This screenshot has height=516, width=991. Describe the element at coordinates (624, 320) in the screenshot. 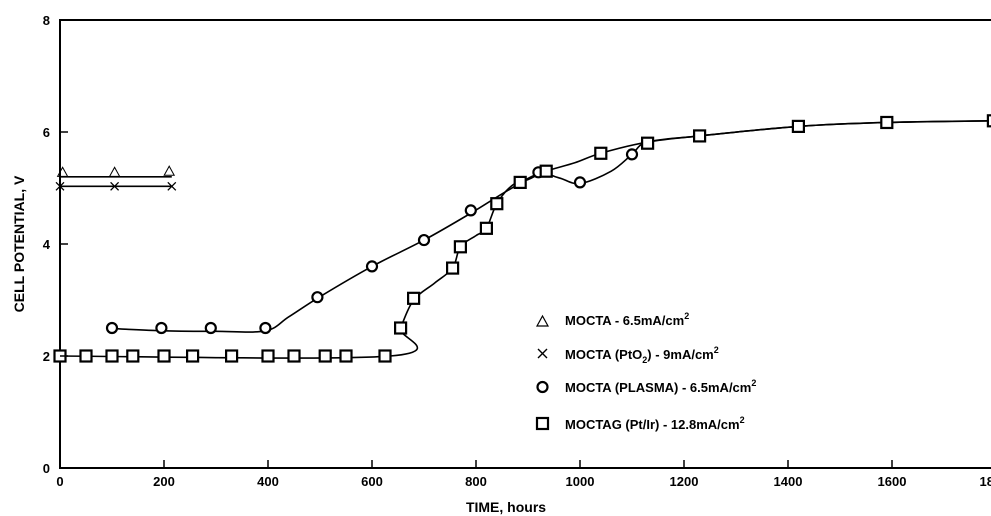

I see `legend-label-mocta: MOCTA - 6.5mA/cm` at that location.